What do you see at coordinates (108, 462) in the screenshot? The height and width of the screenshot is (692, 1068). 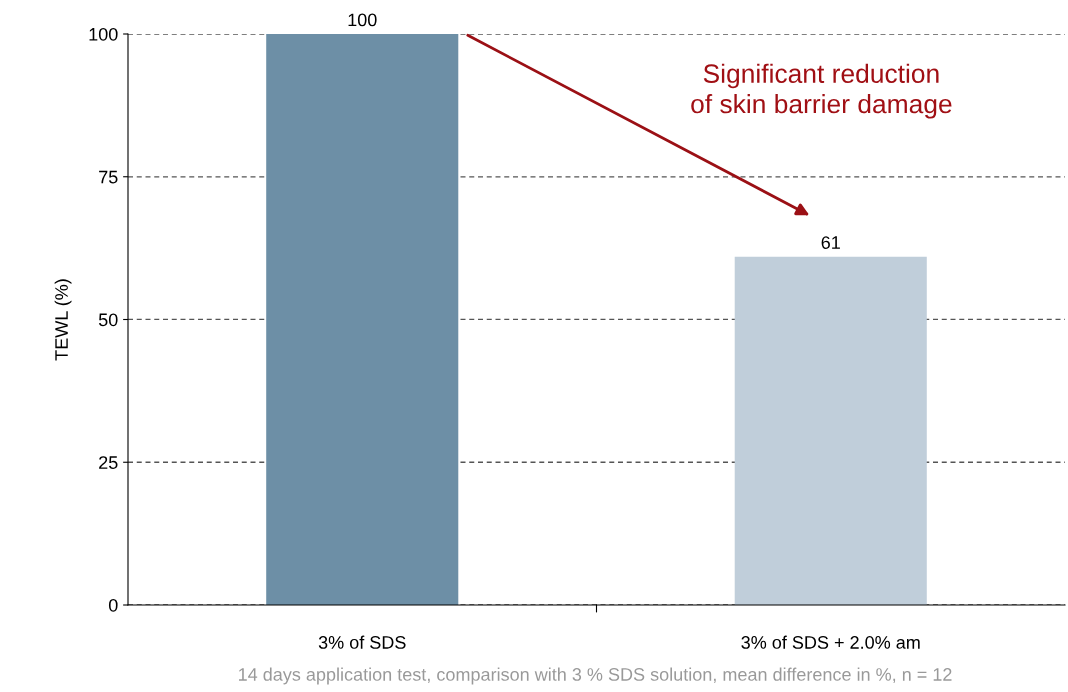 I see `y-tick-label: 25` at bounding box center [108, 462].